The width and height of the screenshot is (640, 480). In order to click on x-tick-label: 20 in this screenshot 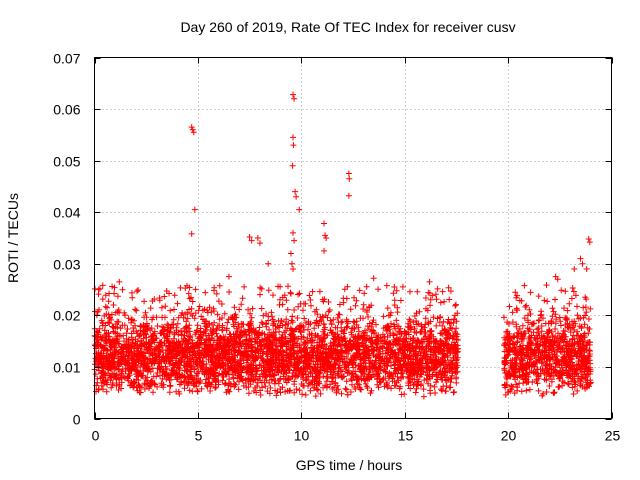, I will do `click(509, 436)`.